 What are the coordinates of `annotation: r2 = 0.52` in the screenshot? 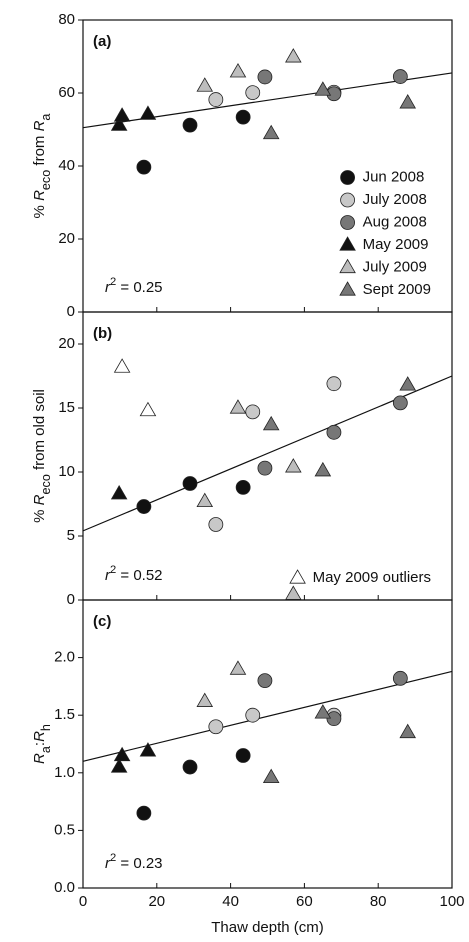 It's located at (134, 574).